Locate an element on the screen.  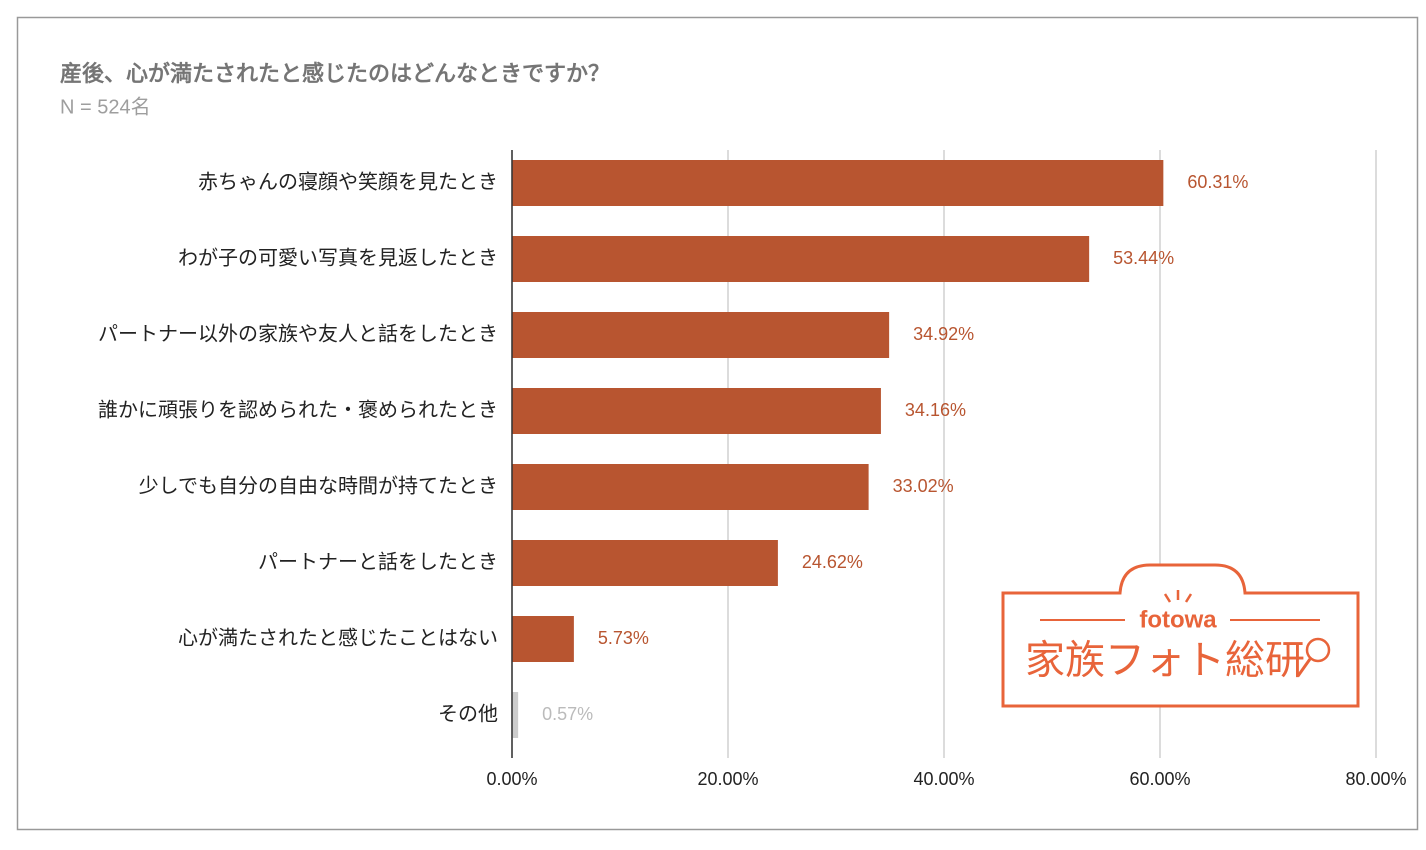
y-tick-label: 心が満たされたと感じたことはない is located at coordinates (338, 637).